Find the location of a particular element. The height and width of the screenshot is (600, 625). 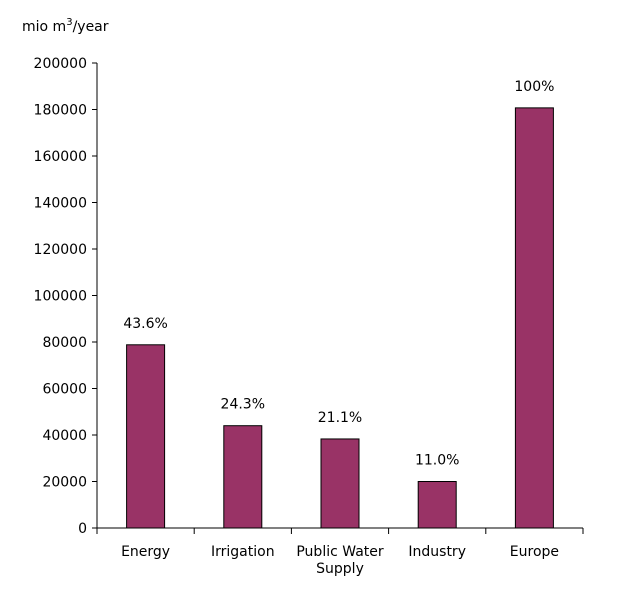

x-category-label-line: Public Water is located at coordinates (340, 552).